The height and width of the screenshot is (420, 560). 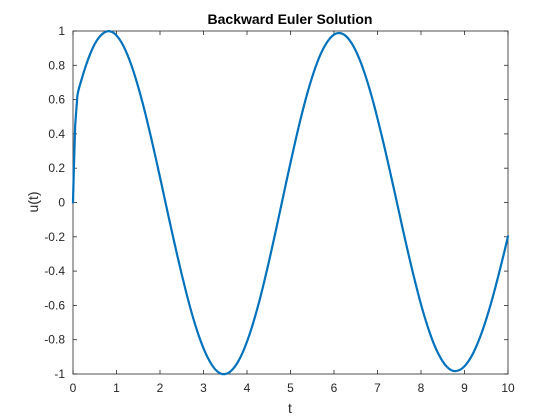 I want to click on x-tick-label: 8, so click(x=421, y=388).